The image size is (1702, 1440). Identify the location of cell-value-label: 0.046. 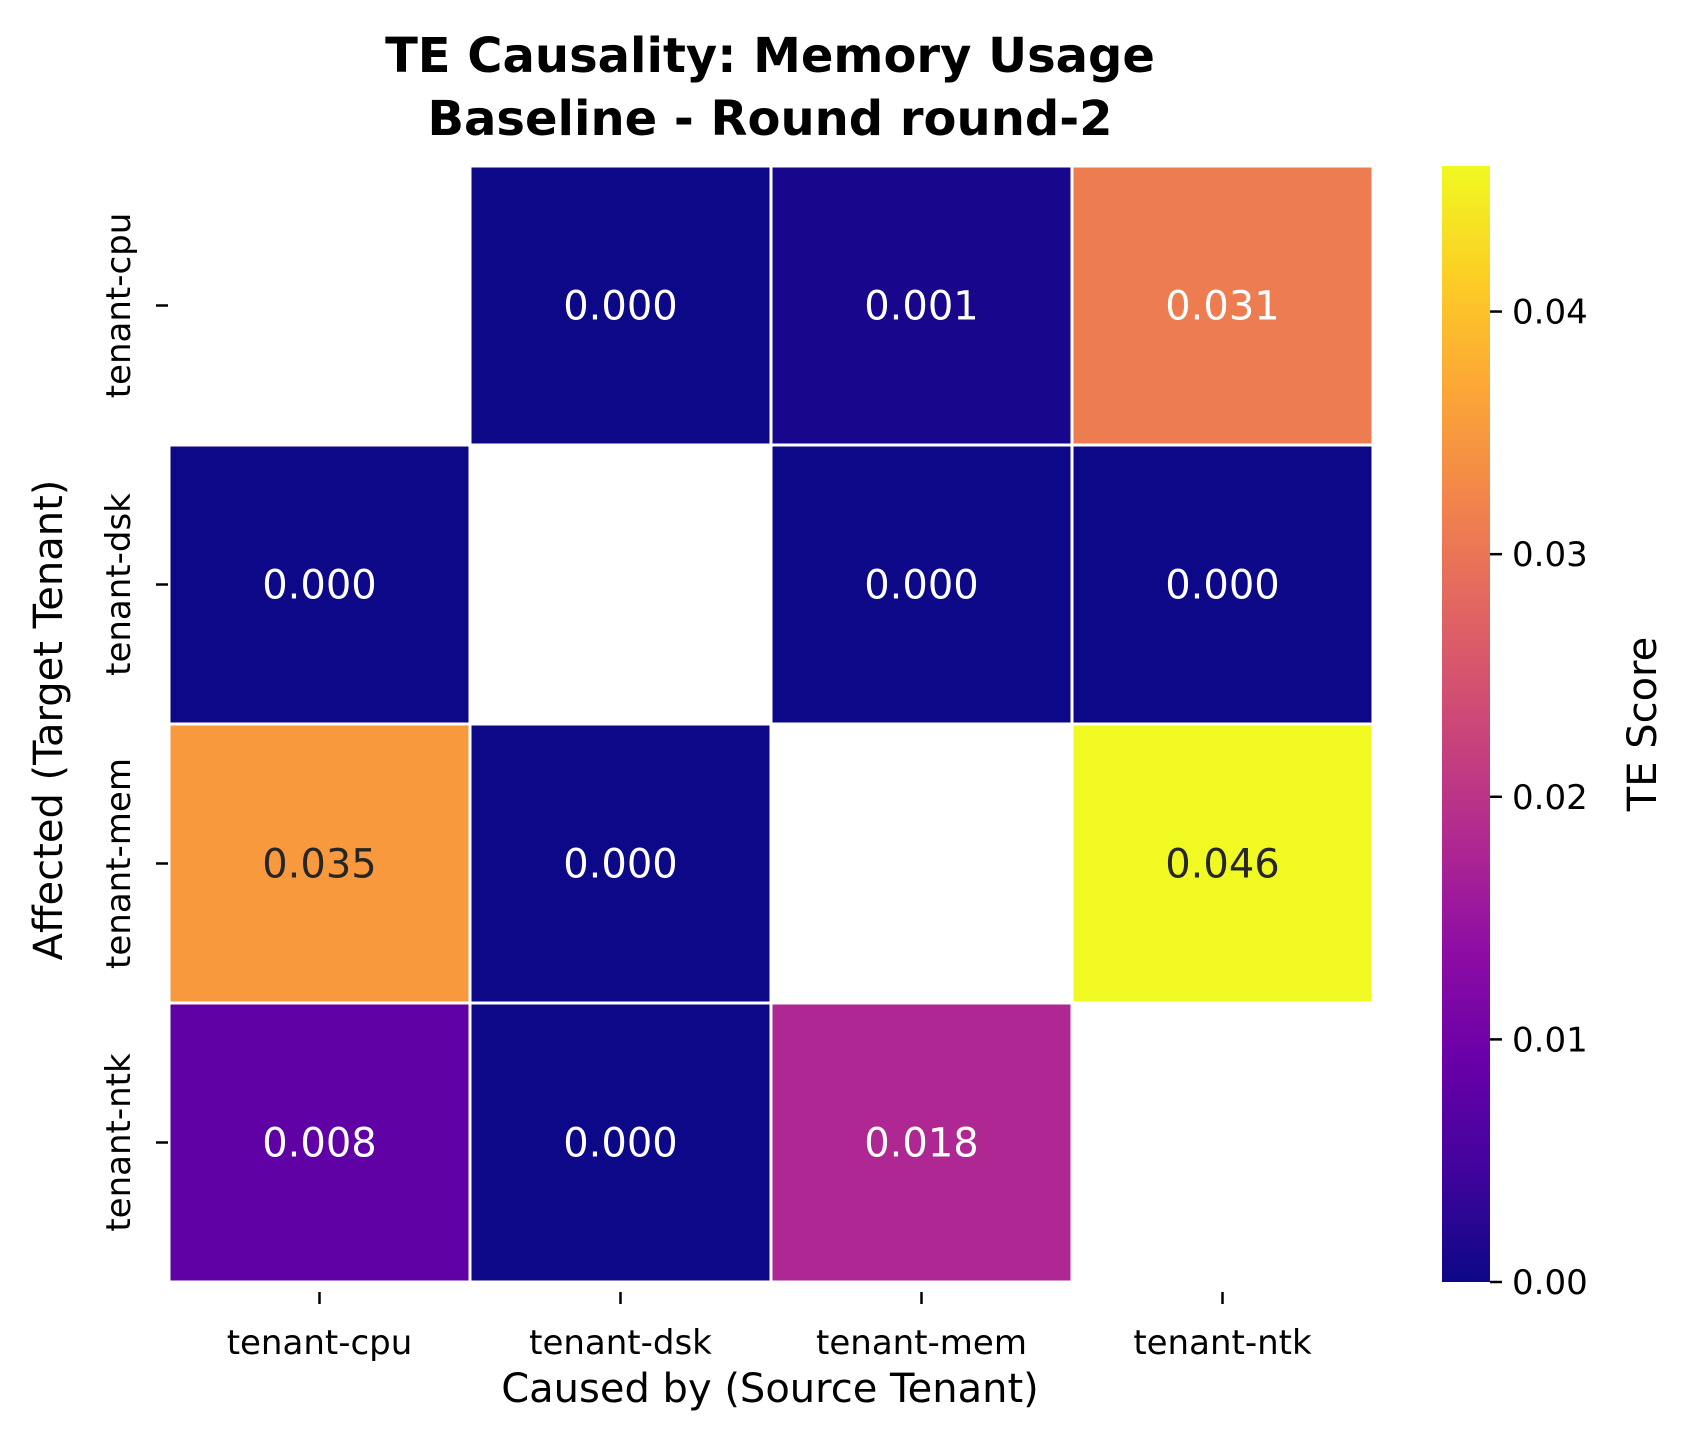
(1222, 865).